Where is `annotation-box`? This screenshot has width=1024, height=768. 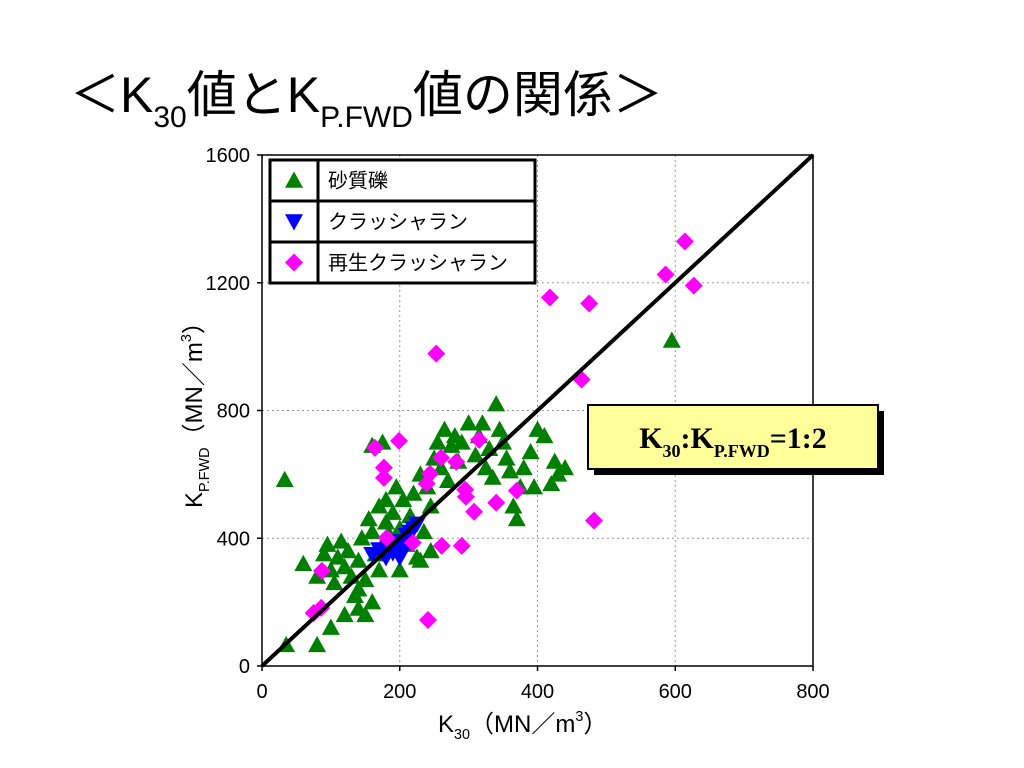
annotation-box is located at coordinates (733, 437).